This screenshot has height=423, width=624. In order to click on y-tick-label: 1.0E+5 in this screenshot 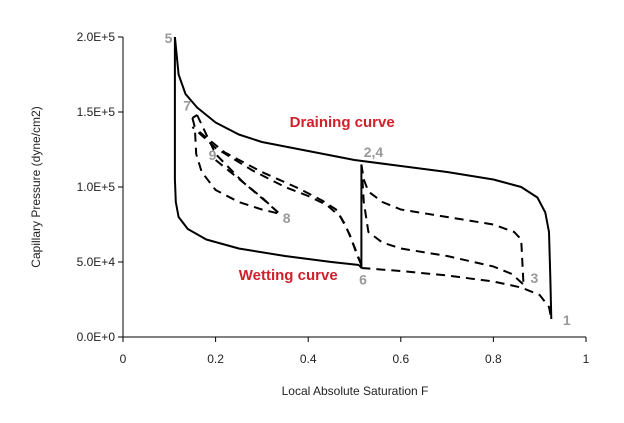, I will do `click(96, 187)`.